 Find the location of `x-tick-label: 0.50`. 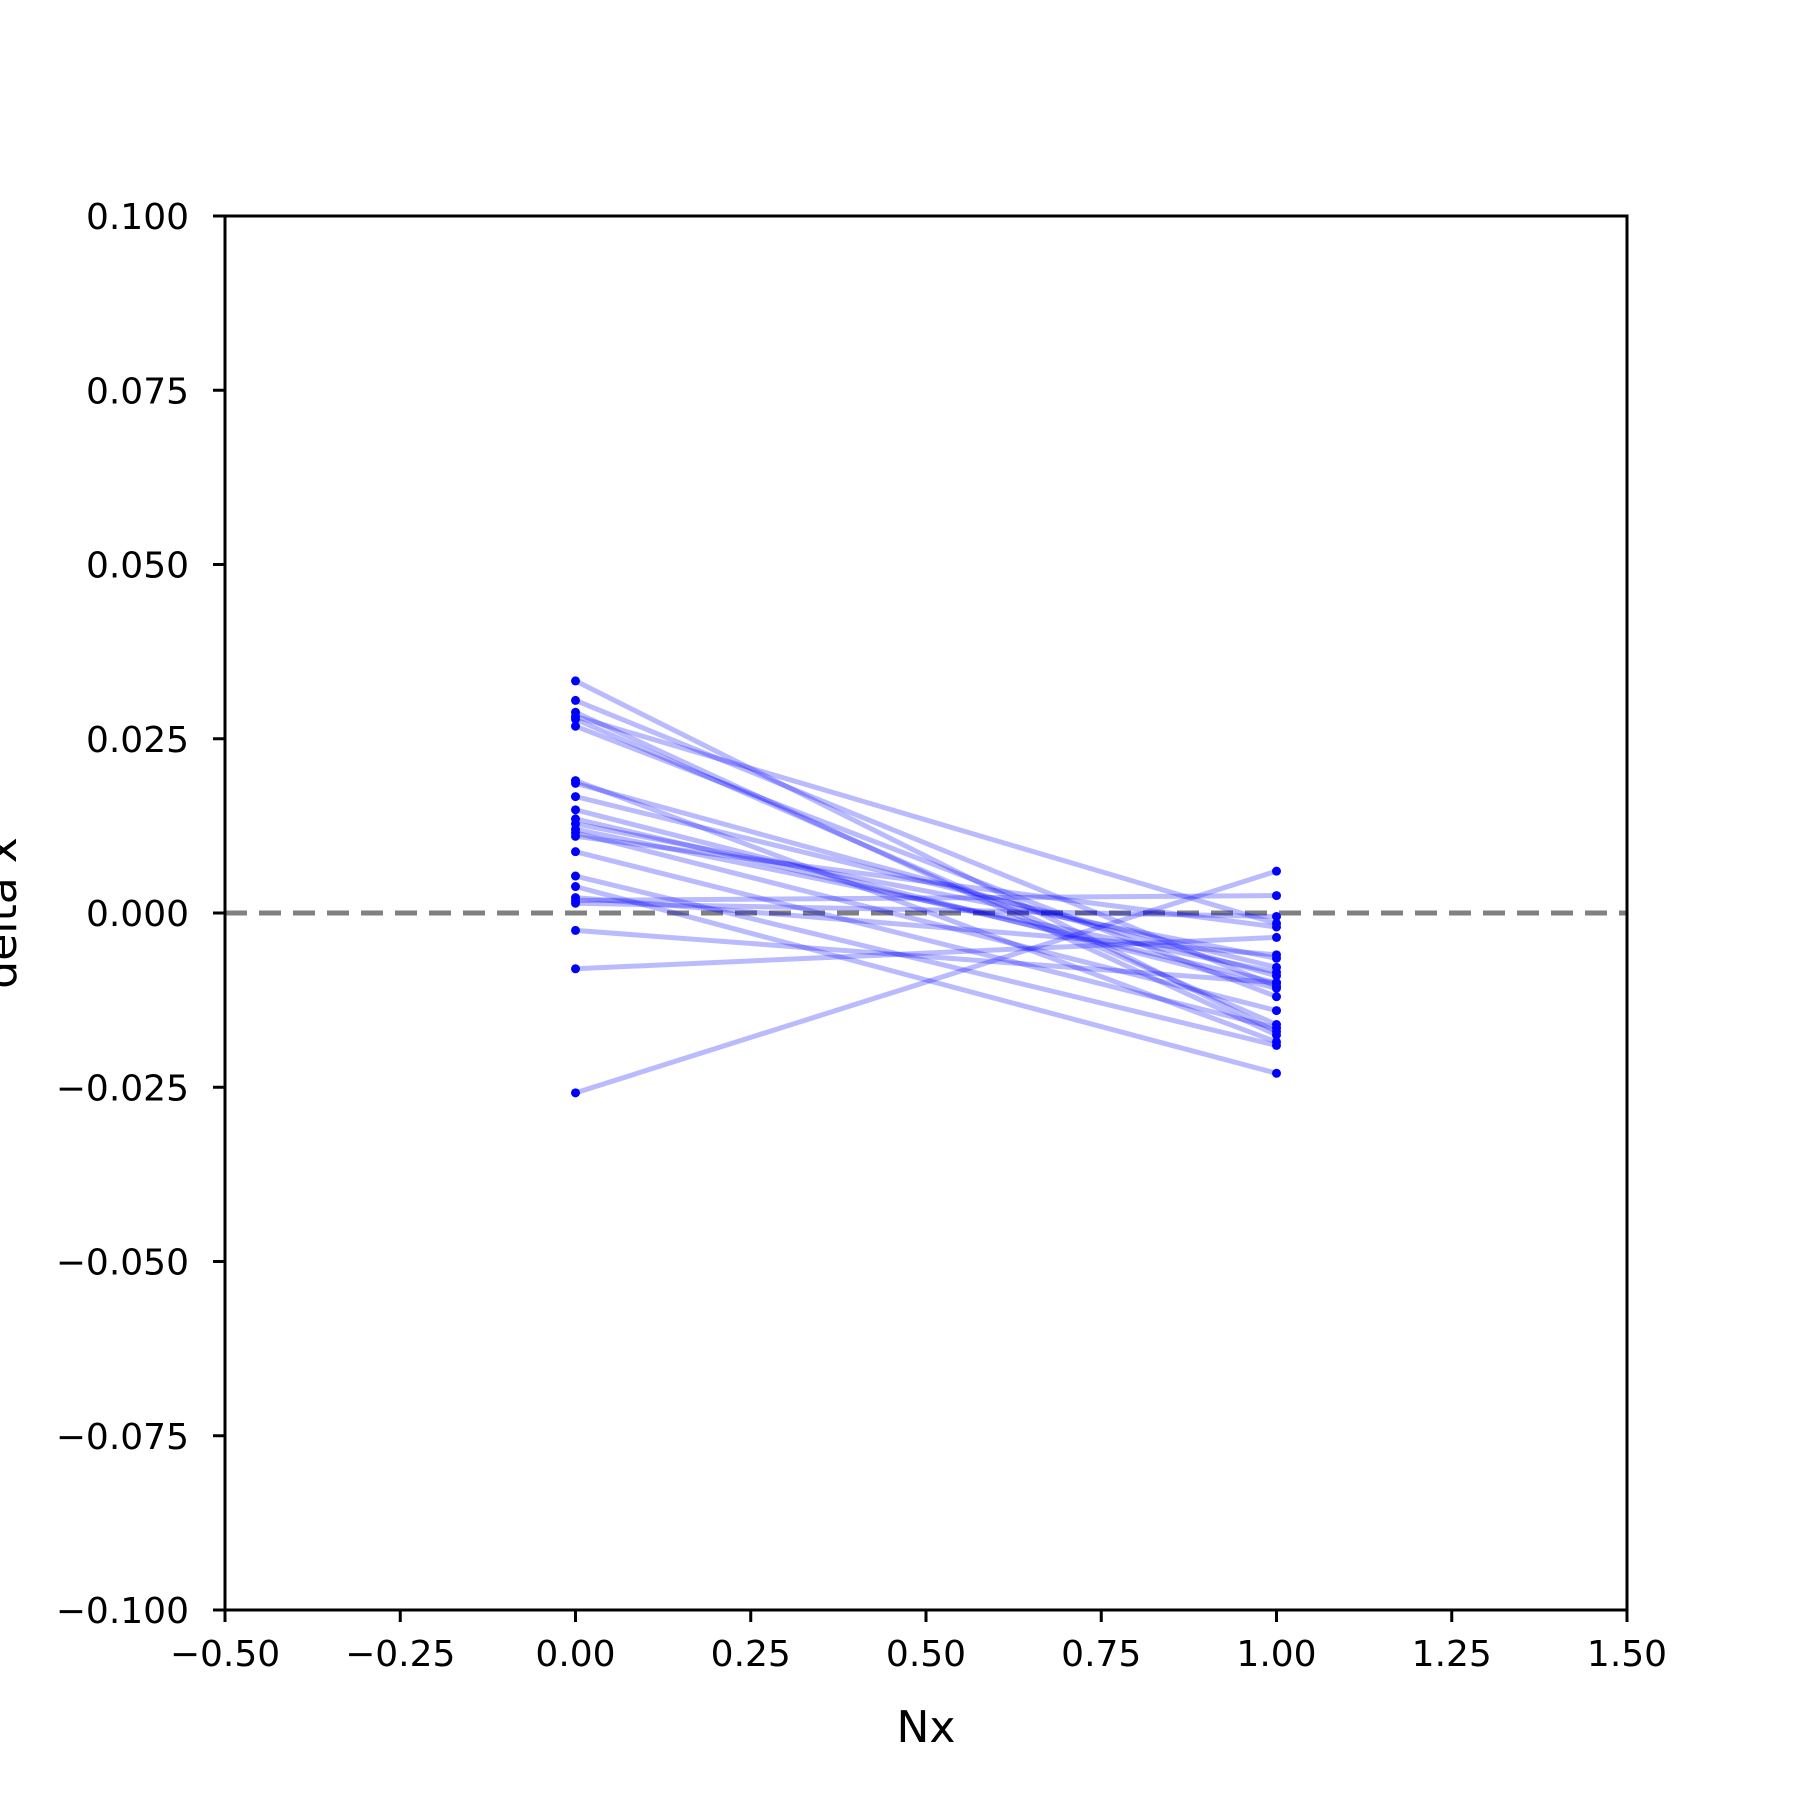

x-tick-label: 0.50 is located at coordinates (926, 1654).